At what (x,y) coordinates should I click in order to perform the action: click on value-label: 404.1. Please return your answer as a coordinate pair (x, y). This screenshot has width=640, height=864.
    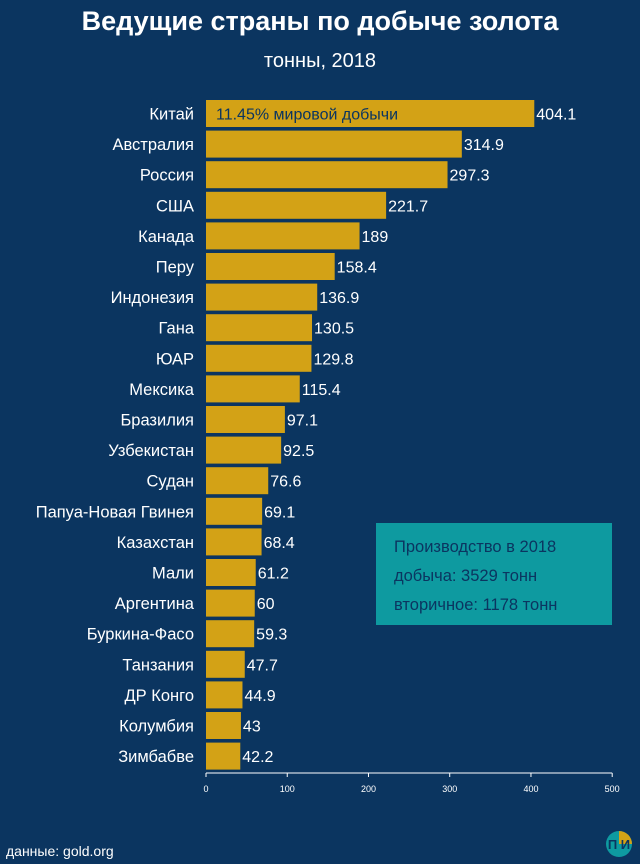
    Looking at the image, I should click on (556, 115).